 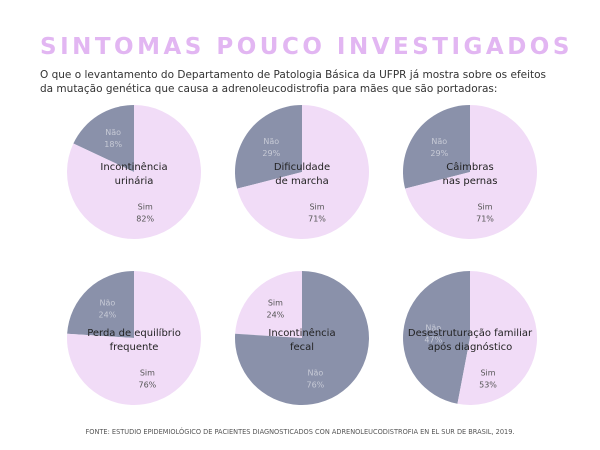 What do you see at coordinates (470, 347) in the screenshot?
I see `pie-title: após diagnóstico` at bounding box center [470, 347].